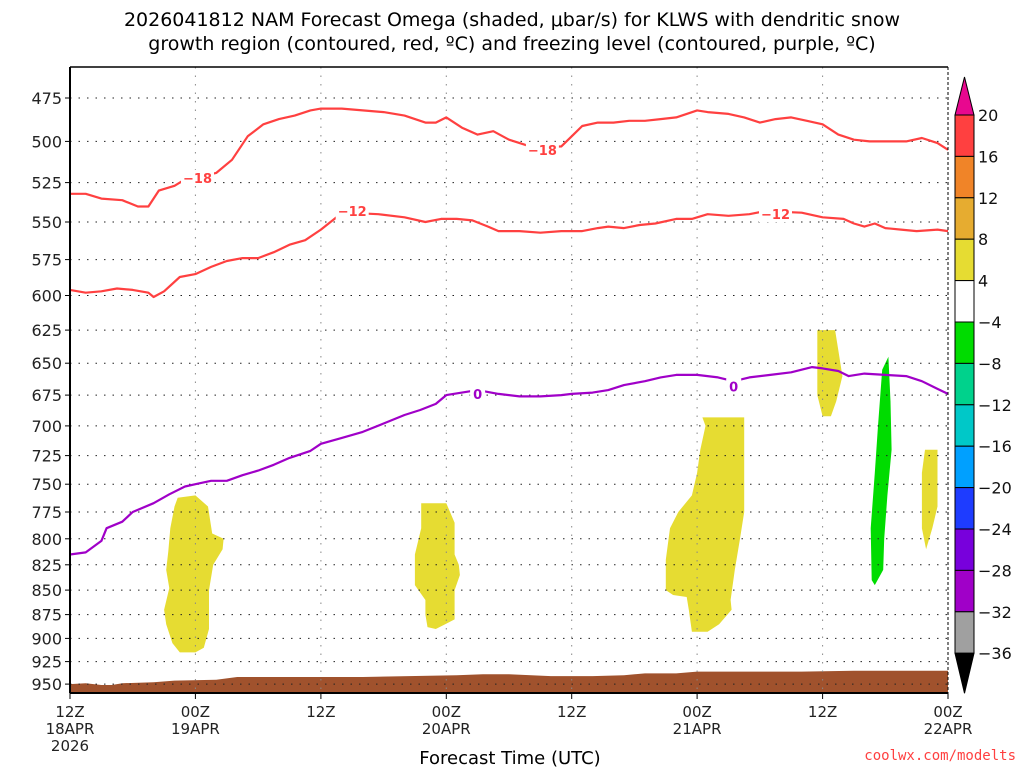  What do you see at coordinates (983, 385) in the screenshot?
I see `colorbar: 20 16 12 8 4 −4 −8 −12 −16 −20 −24 −28 −32 −36` at bounding box center [983, 385].